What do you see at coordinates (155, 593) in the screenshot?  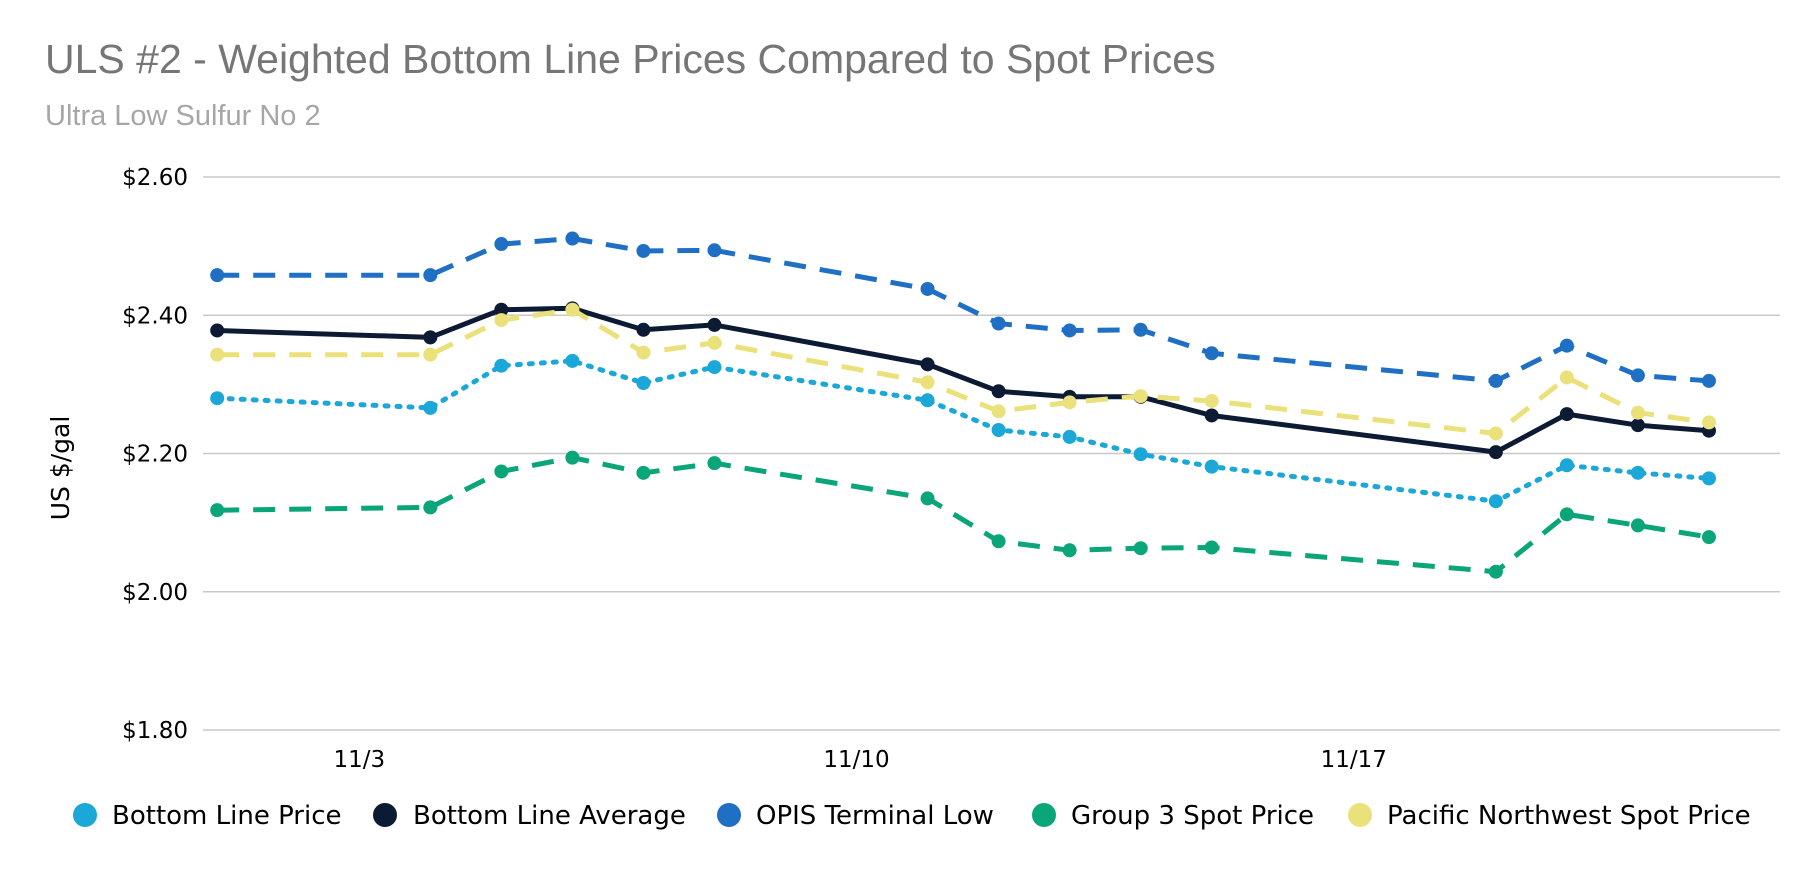 I see `y-tick-label: $2.00` at bounding box center [155, 593].